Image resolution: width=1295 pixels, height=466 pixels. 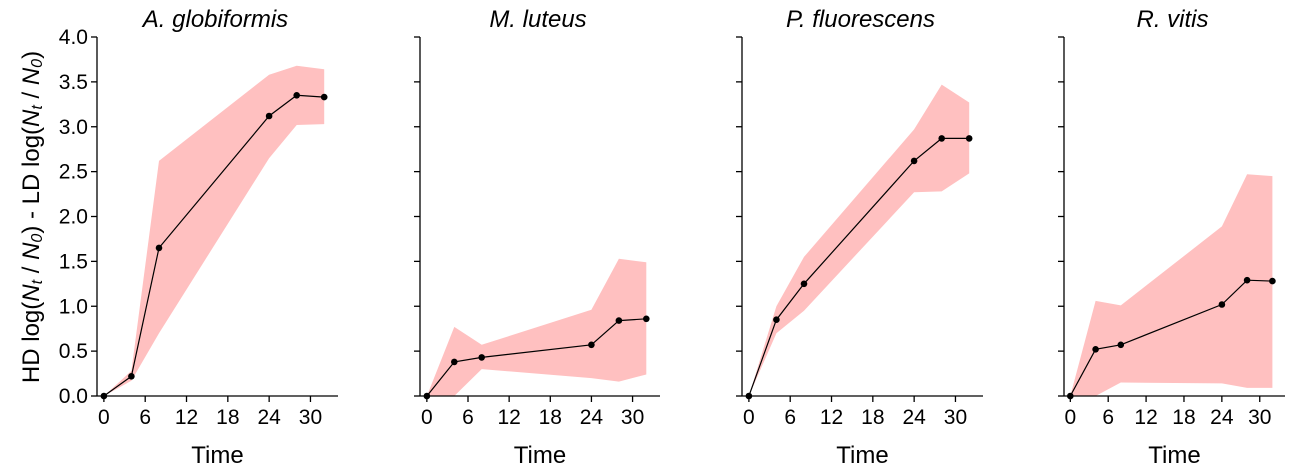 What do you see at coordinates (73, 172) in the screenshot?
I see `y-tick-label: 2.5` at bounding box center [73, 172].